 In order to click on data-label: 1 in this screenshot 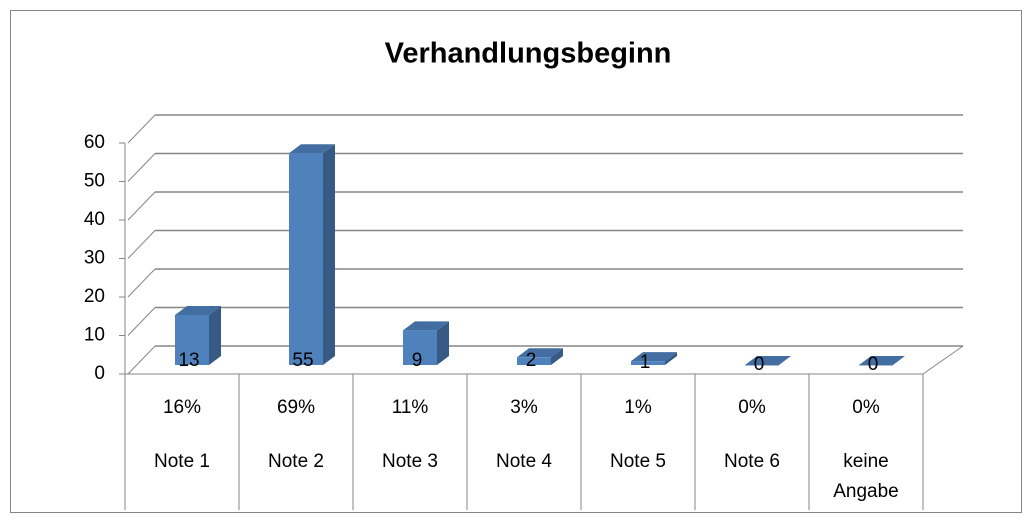, I will do `click(645, 362)`.